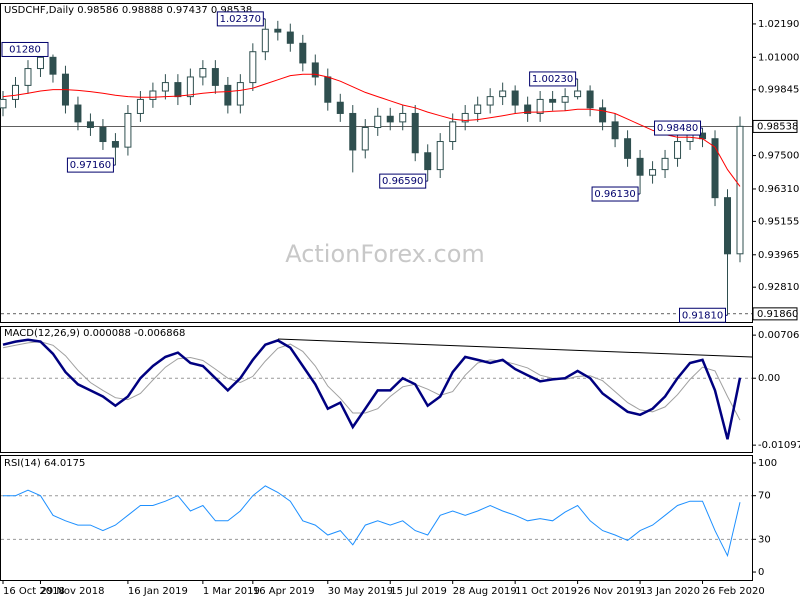 This screenshot has height=600, width=800. Describe the element at coordinates (284, 591) in the screenshot. I see `x-tick-label: 16 Apr 2019` at that location.